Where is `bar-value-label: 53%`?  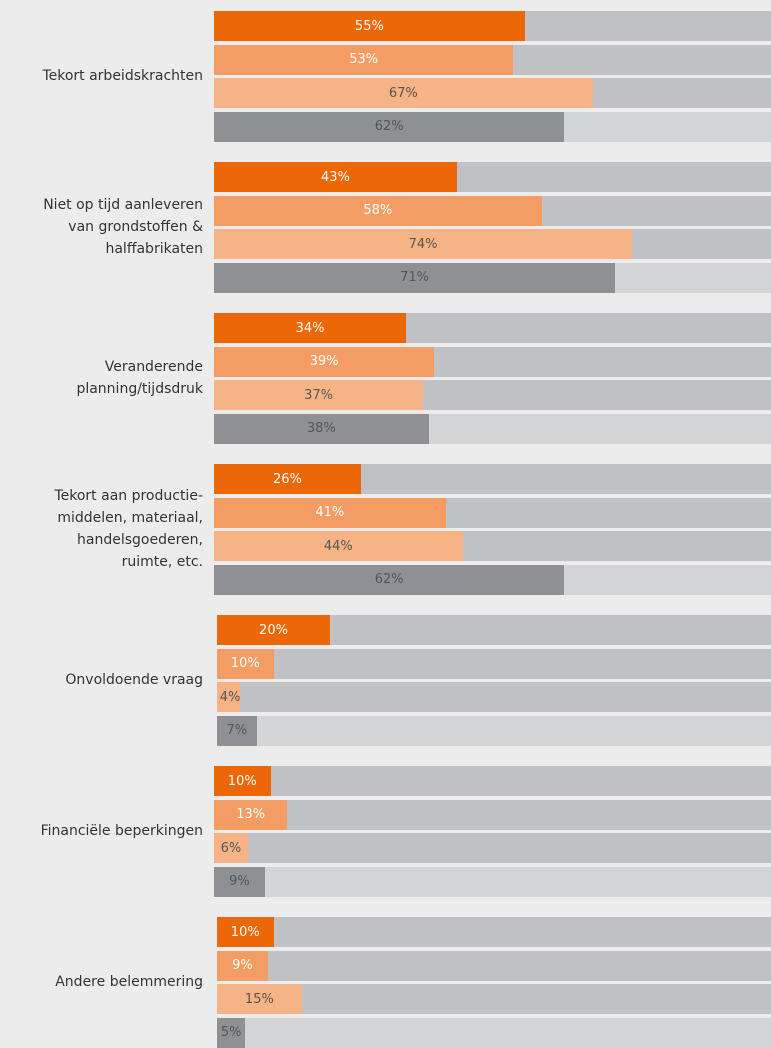 bar-value-label: 53% is located at coordinates (364, 59).